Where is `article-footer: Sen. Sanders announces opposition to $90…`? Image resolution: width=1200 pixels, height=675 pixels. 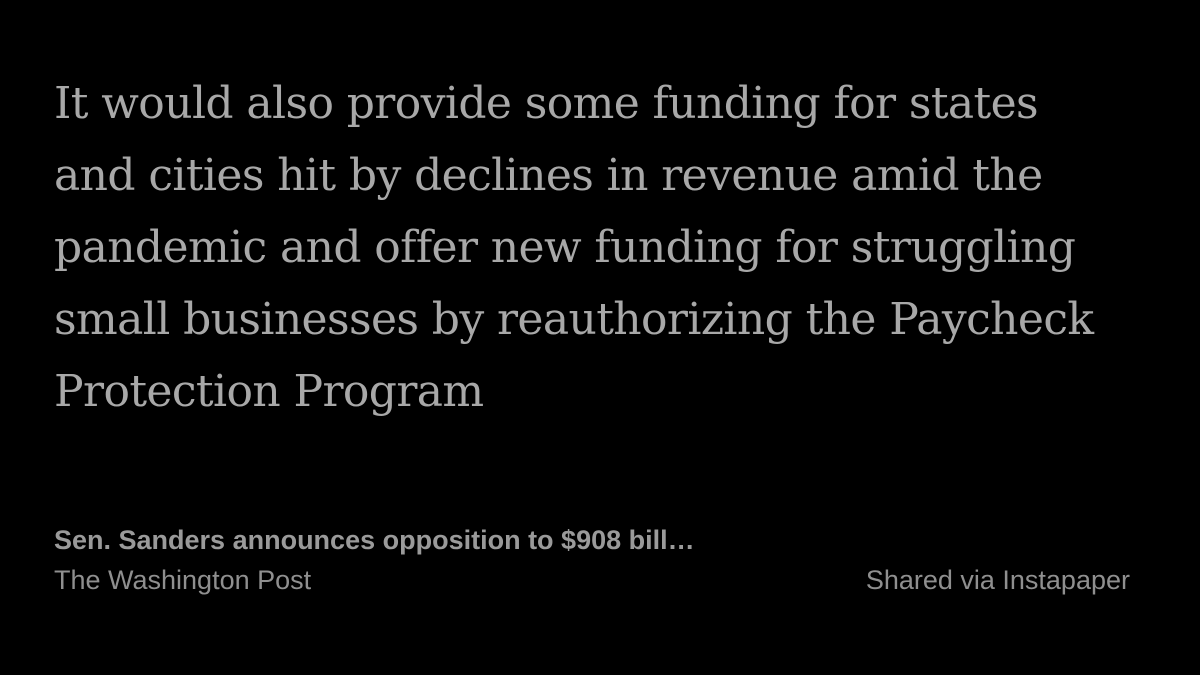
article-footer: Sen. Sanders announces opposition to $90… is located at coordinates (592, 560).